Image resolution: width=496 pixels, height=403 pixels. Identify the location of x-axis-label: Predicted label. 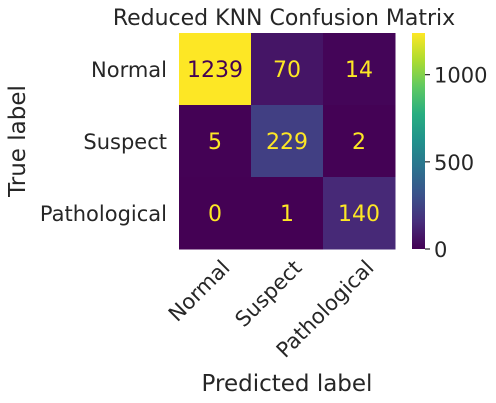
(287, 384).